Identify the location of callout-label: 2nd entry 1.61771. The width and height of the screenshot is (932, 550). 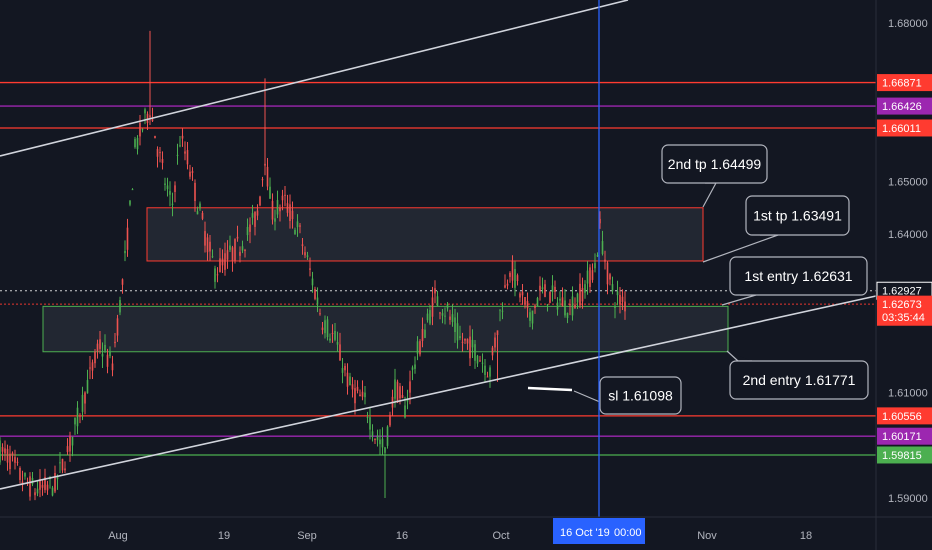
(799, 380).